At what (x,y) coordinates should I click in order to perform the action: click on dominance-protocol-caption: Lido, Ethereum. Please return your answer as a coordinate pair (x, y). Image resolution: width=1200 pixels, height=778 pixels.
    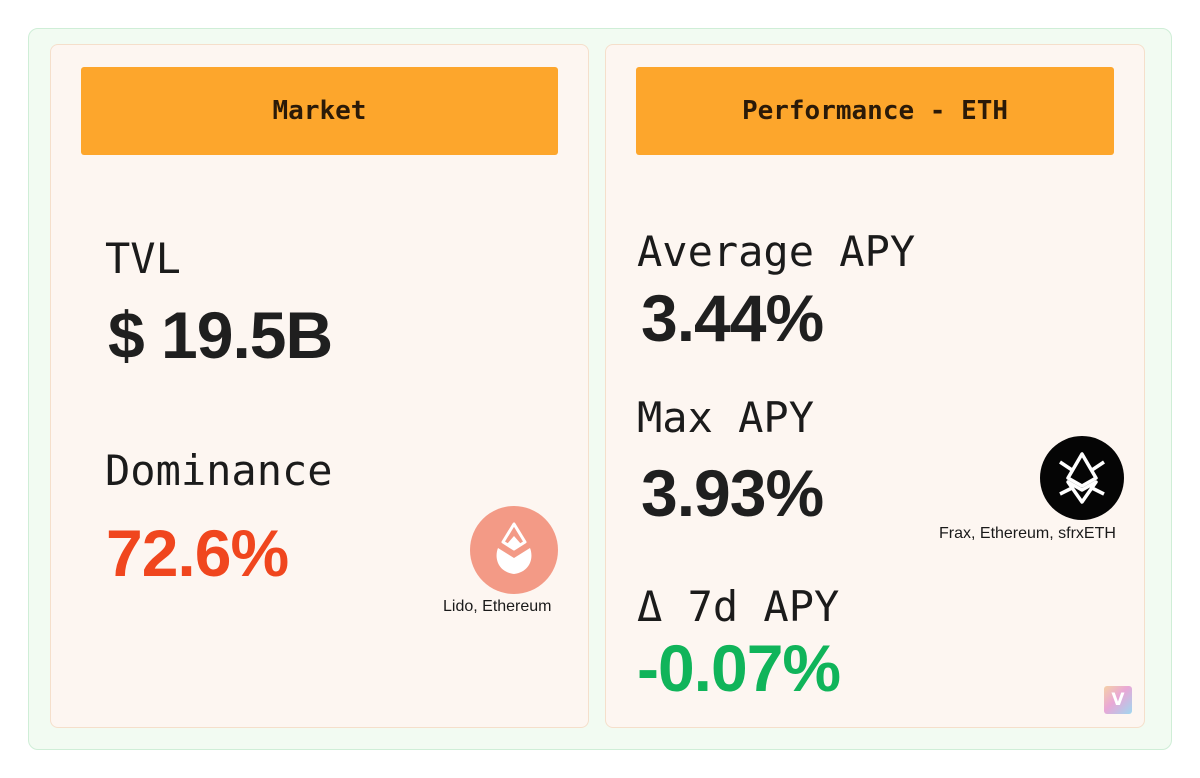
    Looking at the image, I should click on (497, 606).